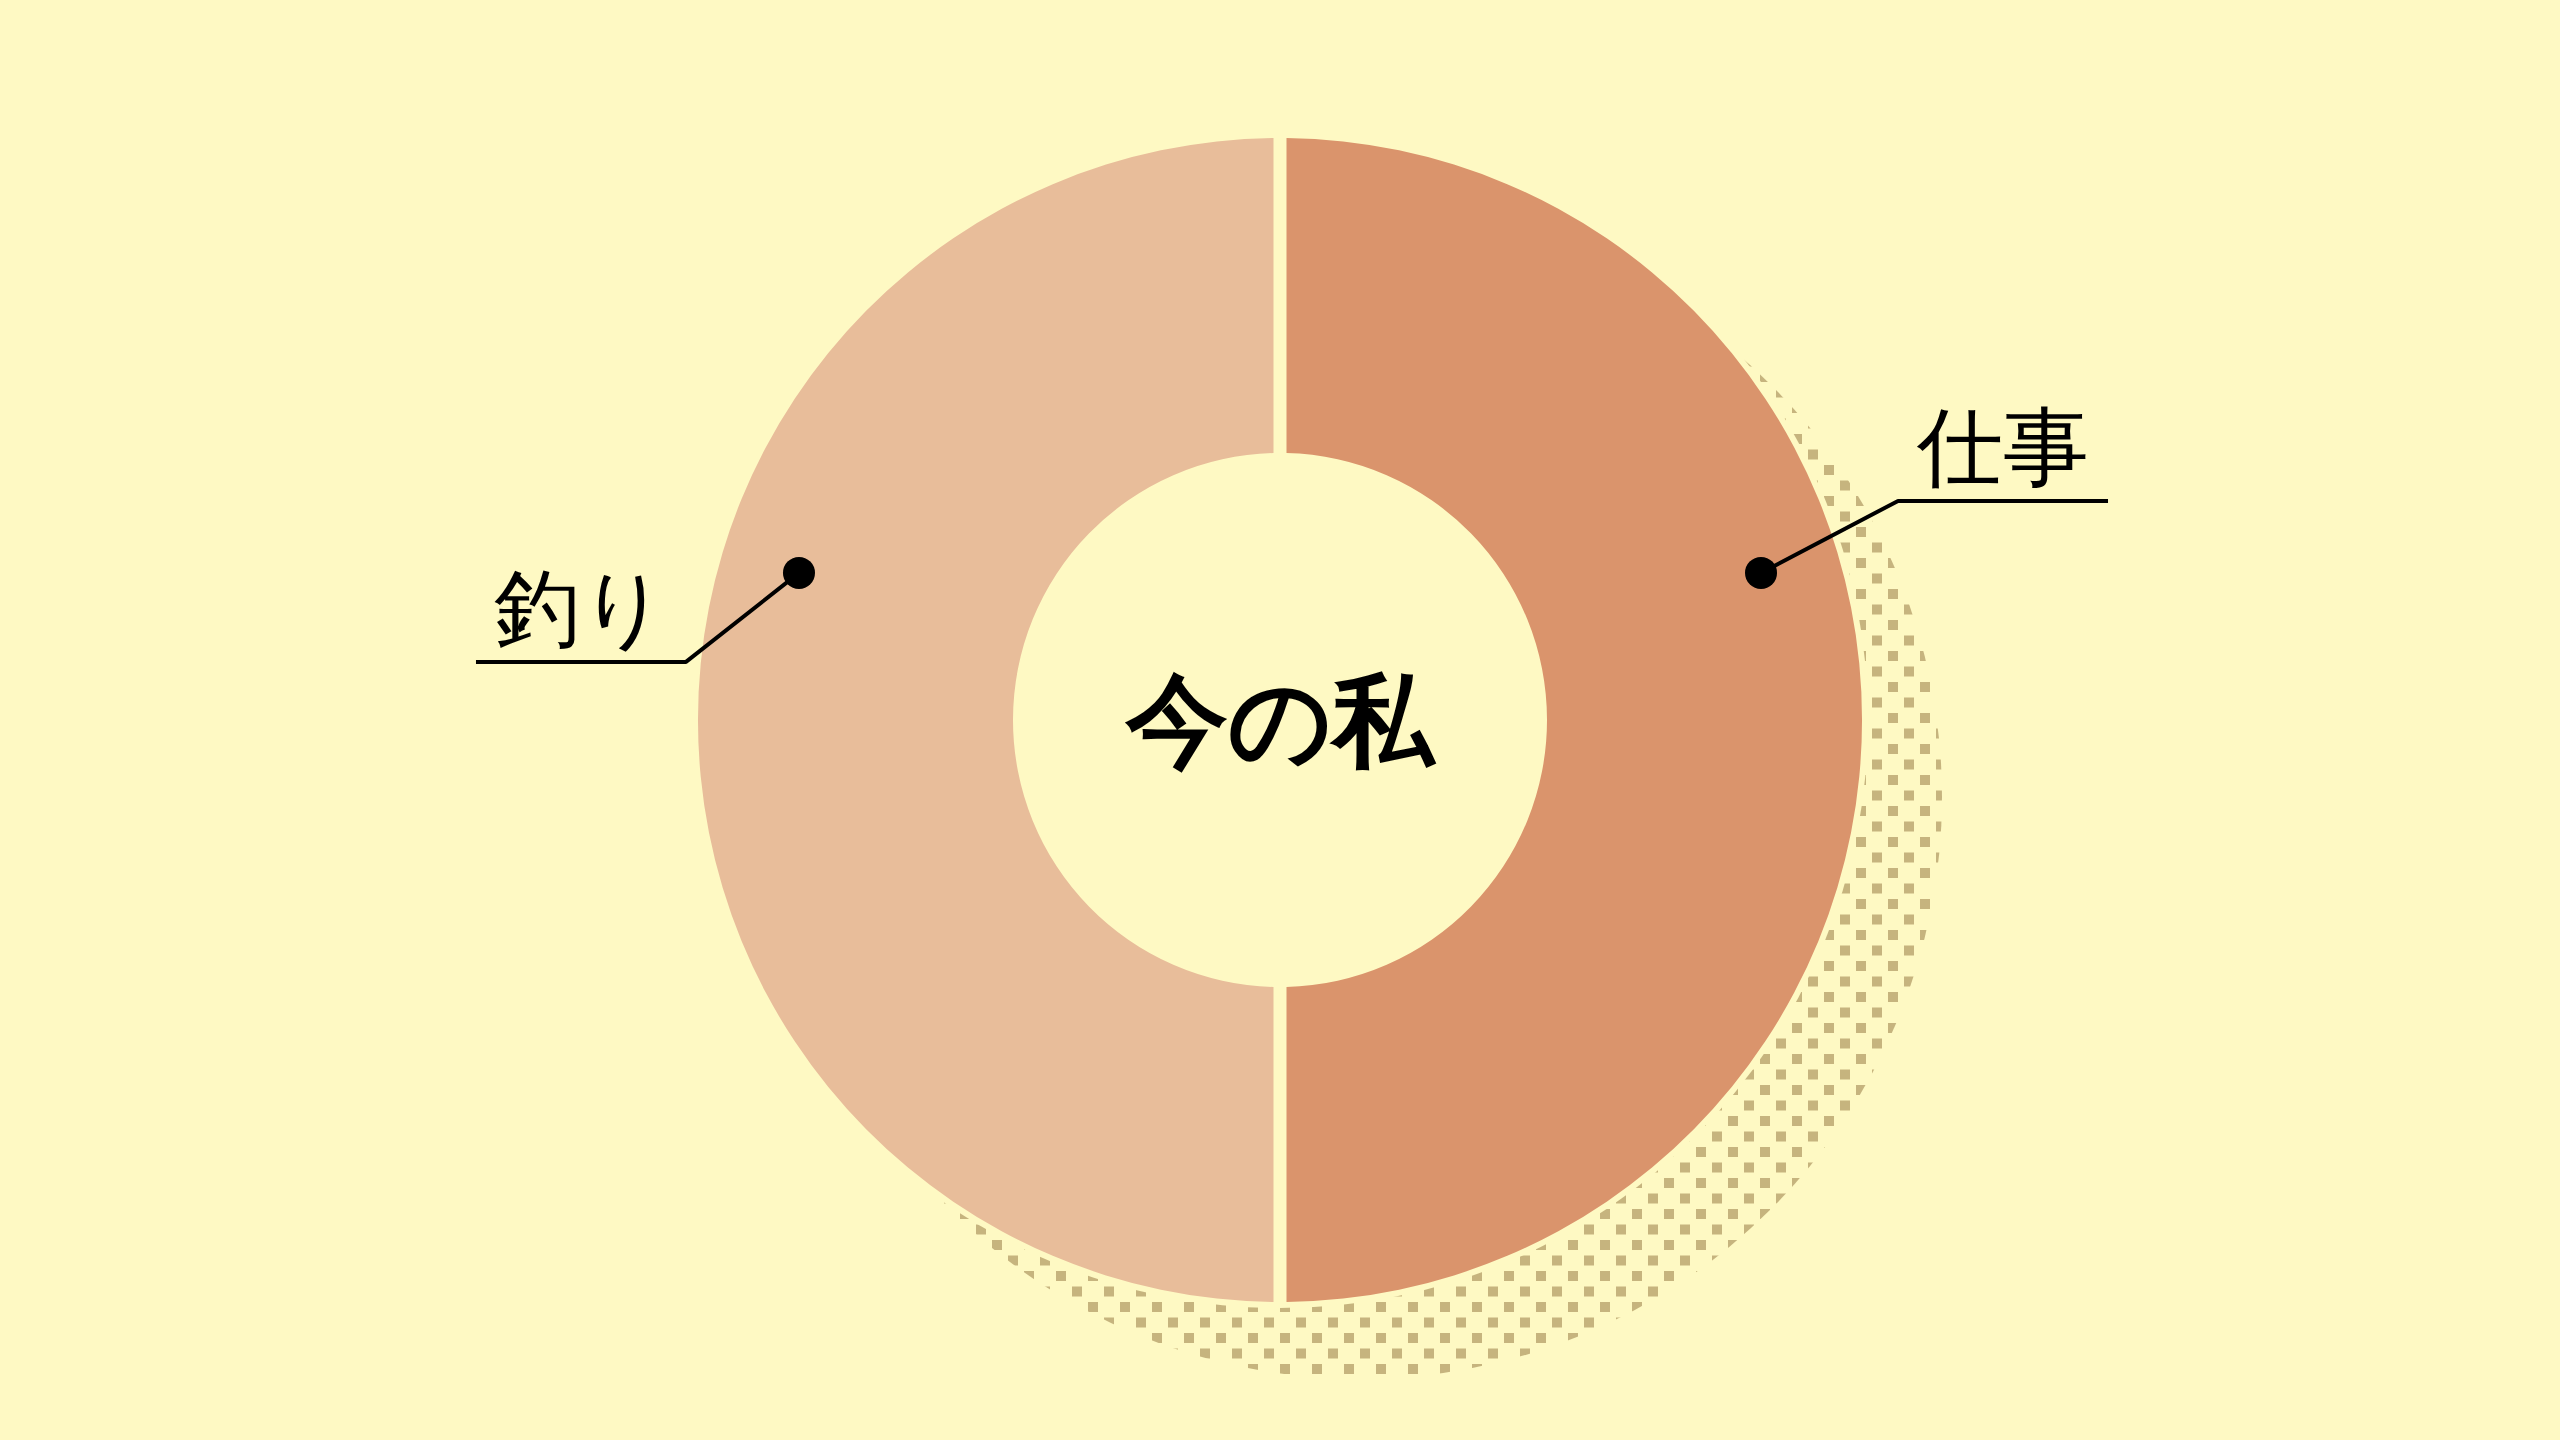 The width and height of the screenshot is (2560, 1440). What do you see at coordinates (2003, 446) in the screenshot?
I see `slice-label: 仕事` at bounding box center [2003, 446].